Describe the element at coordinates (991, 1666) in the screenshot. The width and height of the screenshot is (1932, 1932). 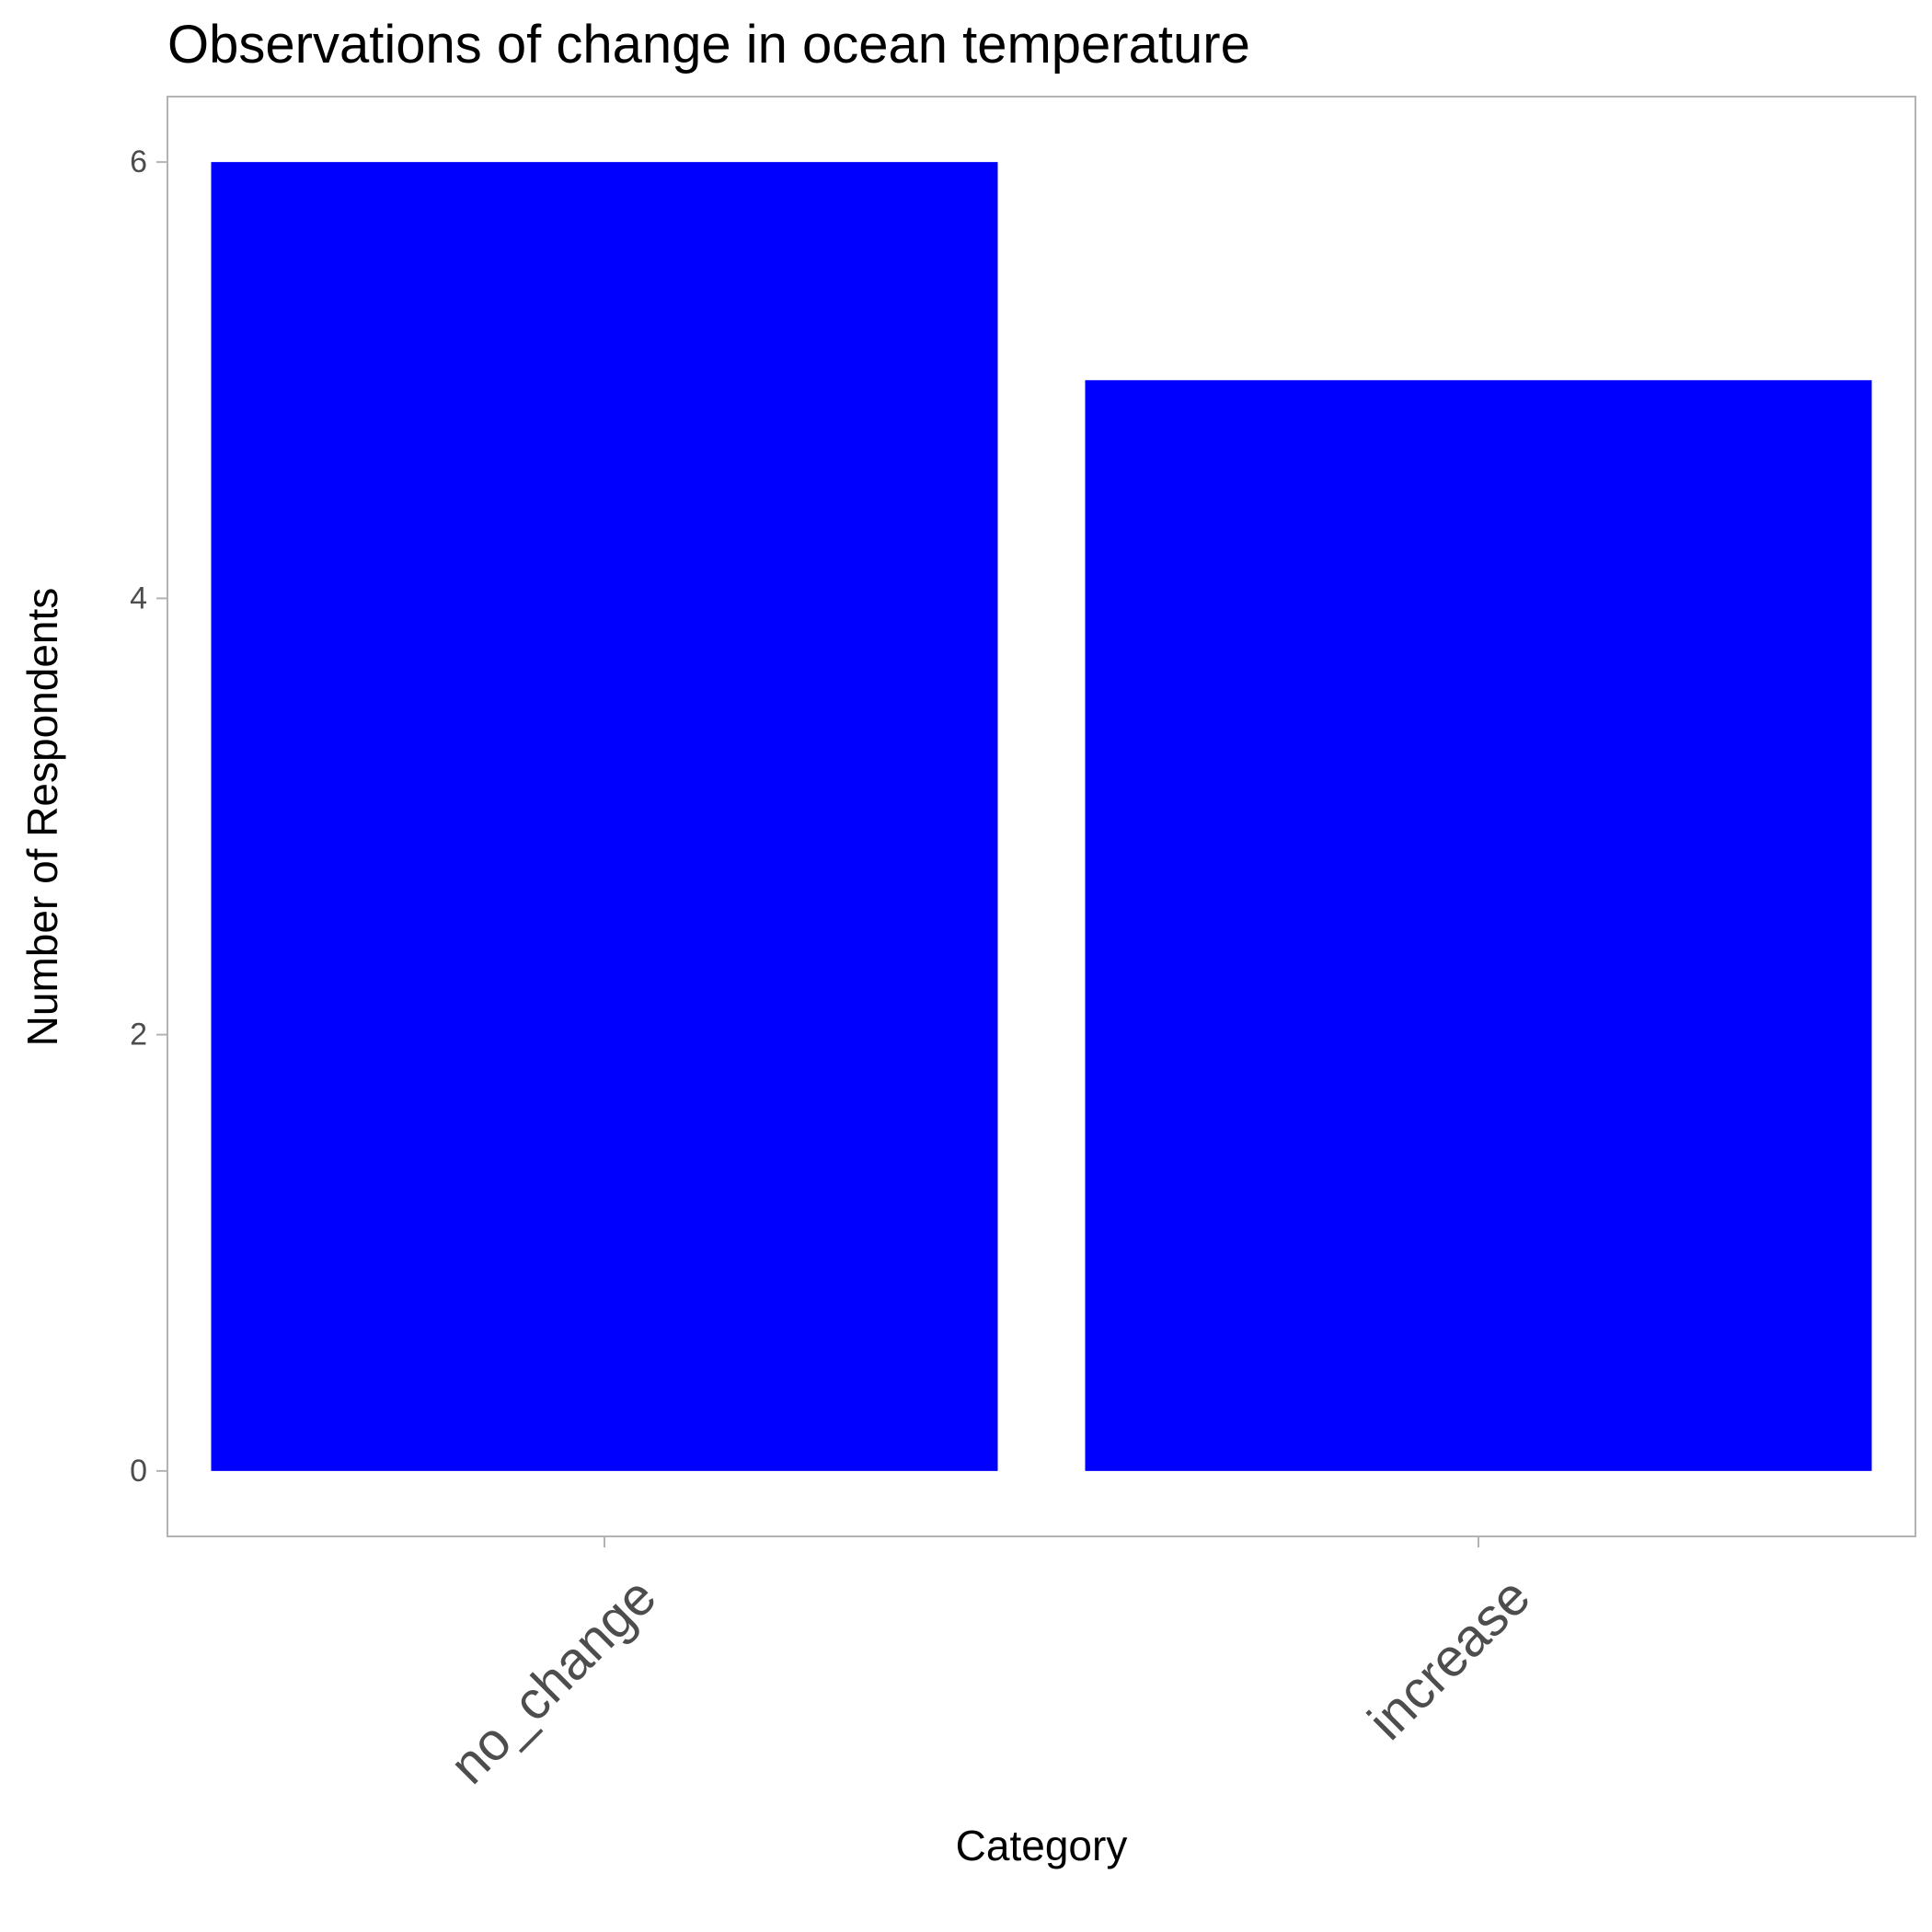
I see `x-axis: no_change increase` at that location.